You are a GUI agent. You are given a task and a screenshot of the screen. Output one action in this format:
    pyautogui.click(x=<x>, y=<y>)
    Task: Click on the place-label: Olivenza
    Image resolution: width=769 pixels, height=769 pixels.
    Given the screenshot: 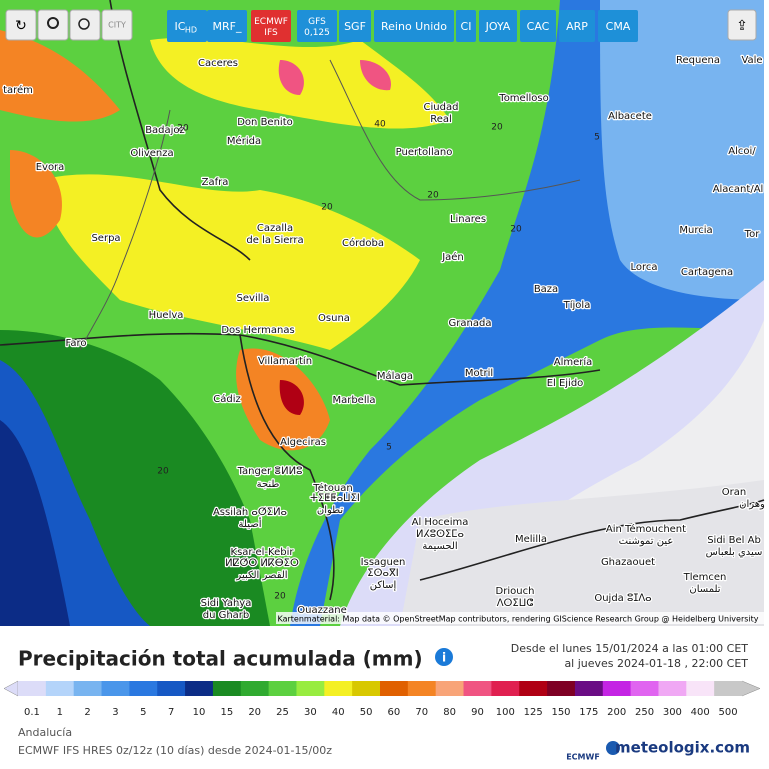 What is the action you would take?
    pyautogui.click(x=151, y=153)
    